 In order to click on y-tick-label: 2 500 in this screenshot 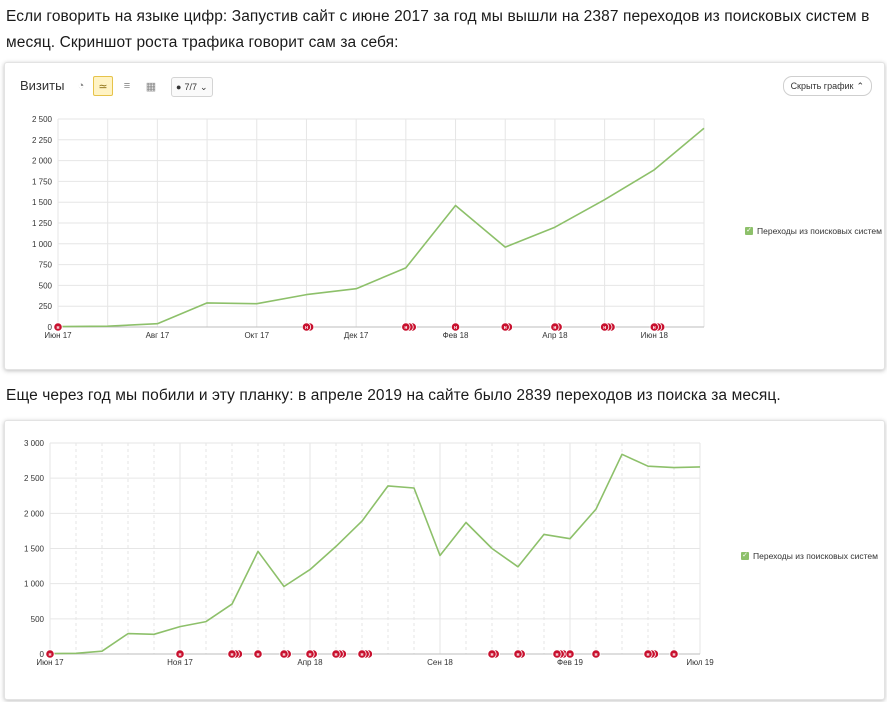, I will do `click(42, 119)`.